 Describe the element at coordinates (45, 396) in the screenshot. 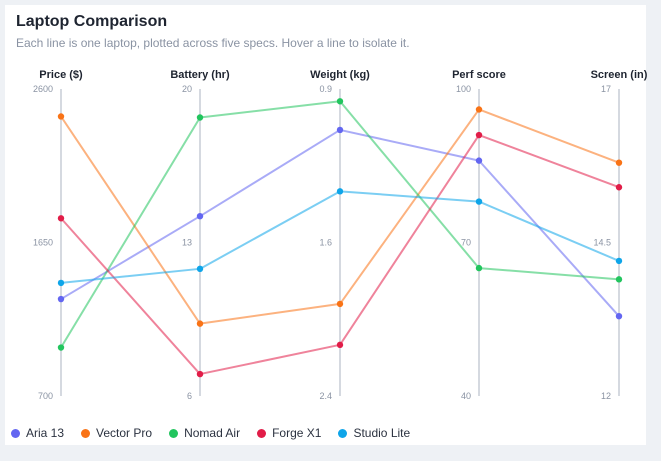

I see `axis-tick-label: 700` at that location.